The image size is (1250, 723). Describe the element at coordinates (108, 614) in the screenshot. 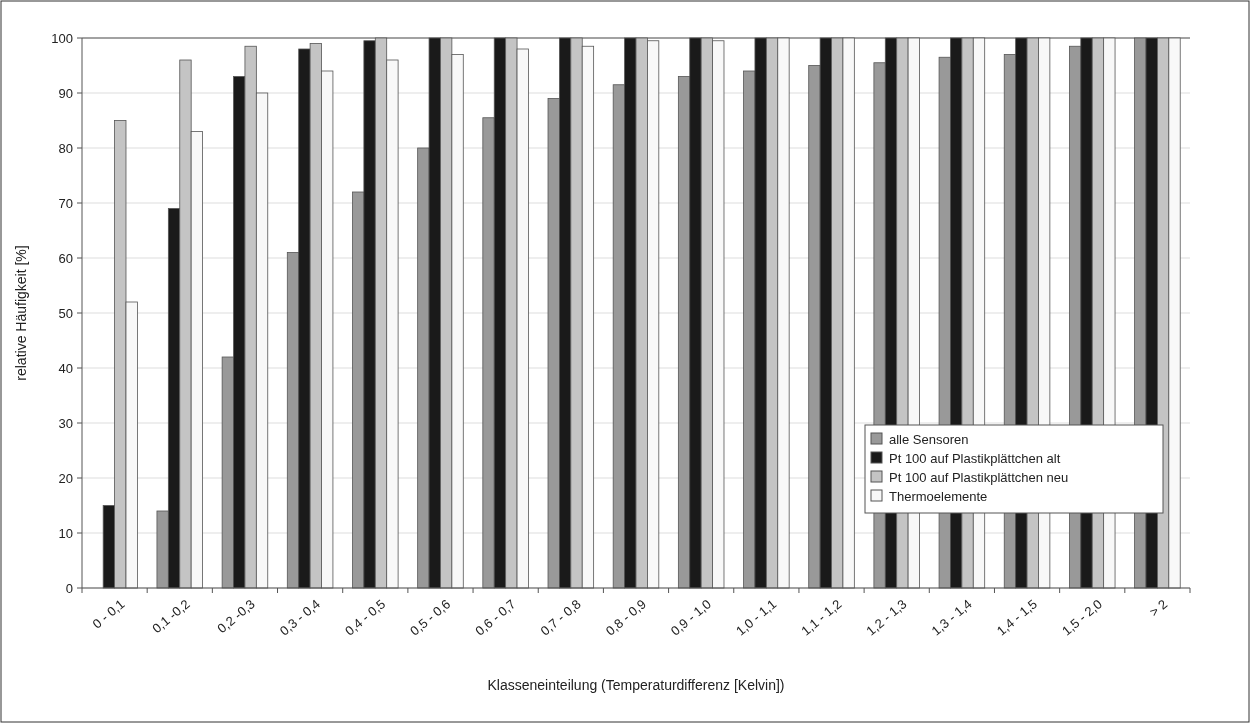

I see `x-tick-label: 0 - 0,1` at that location.